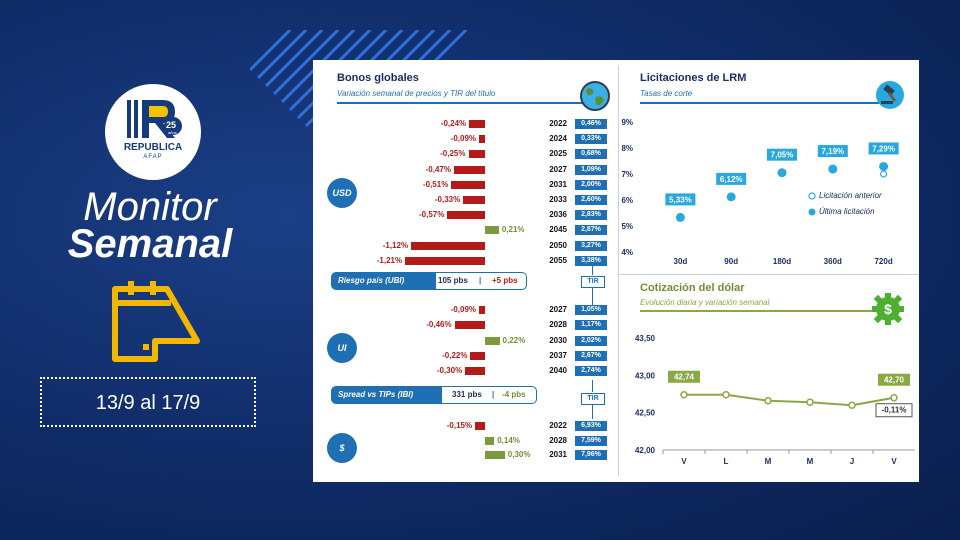 The height and width of the screenshot is (540, 960). I want to click on logo-years: 25, so click(171, 125).